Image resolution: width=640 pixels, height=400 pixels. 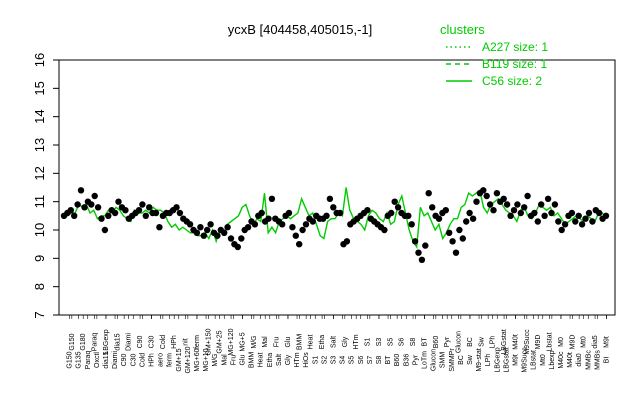 I want to click on x-tick-label: GM+15, so click(x=179, y=359).